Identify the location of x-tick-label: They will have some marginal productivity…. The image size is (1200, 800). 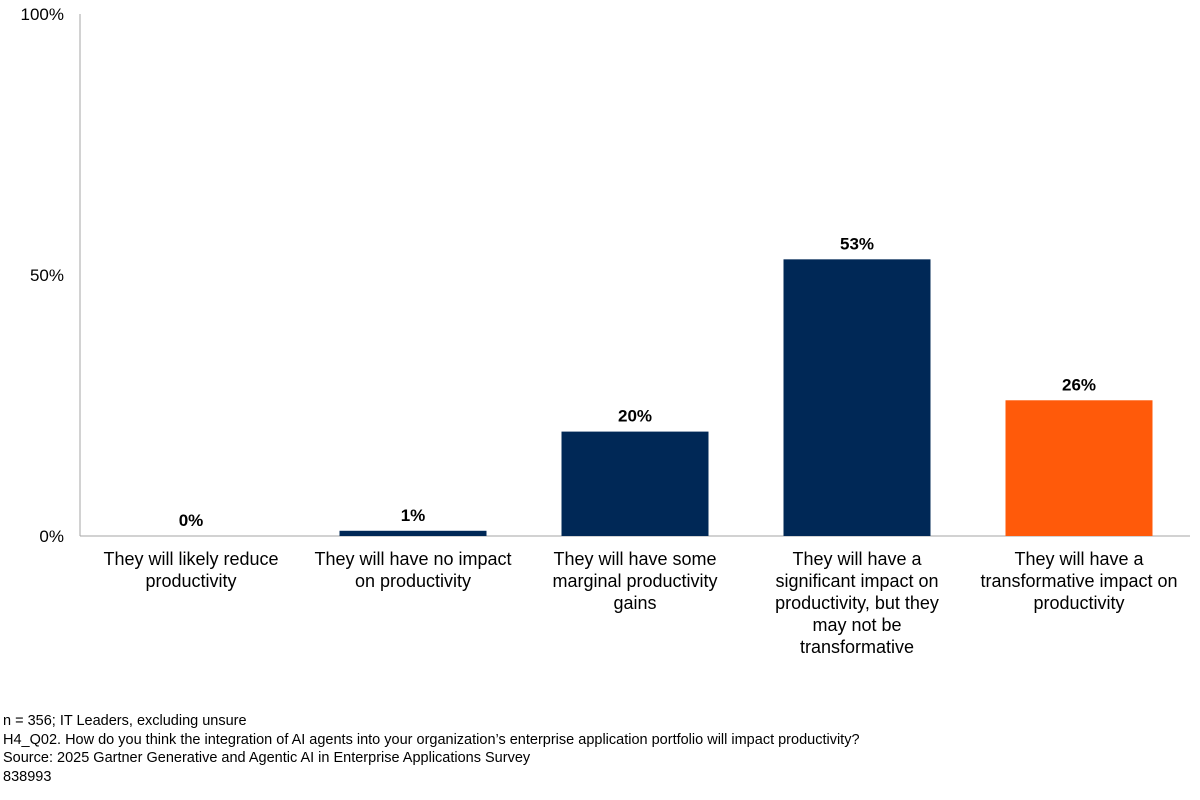
(634, 581).